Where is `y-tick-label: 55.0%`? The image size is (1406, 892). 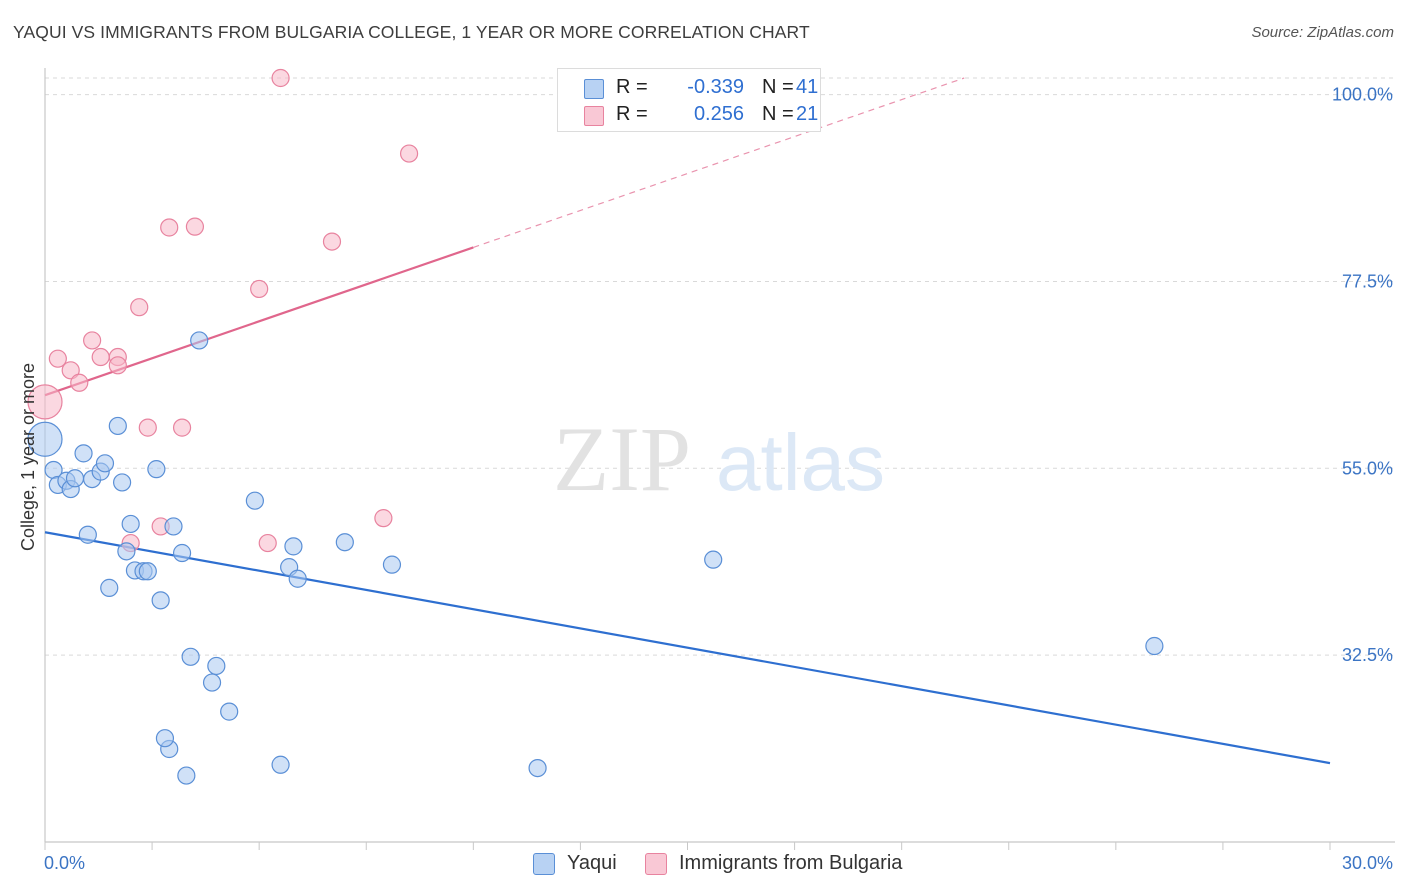 y-tick-label: 55.0% is located at coordinates (1367, 468).